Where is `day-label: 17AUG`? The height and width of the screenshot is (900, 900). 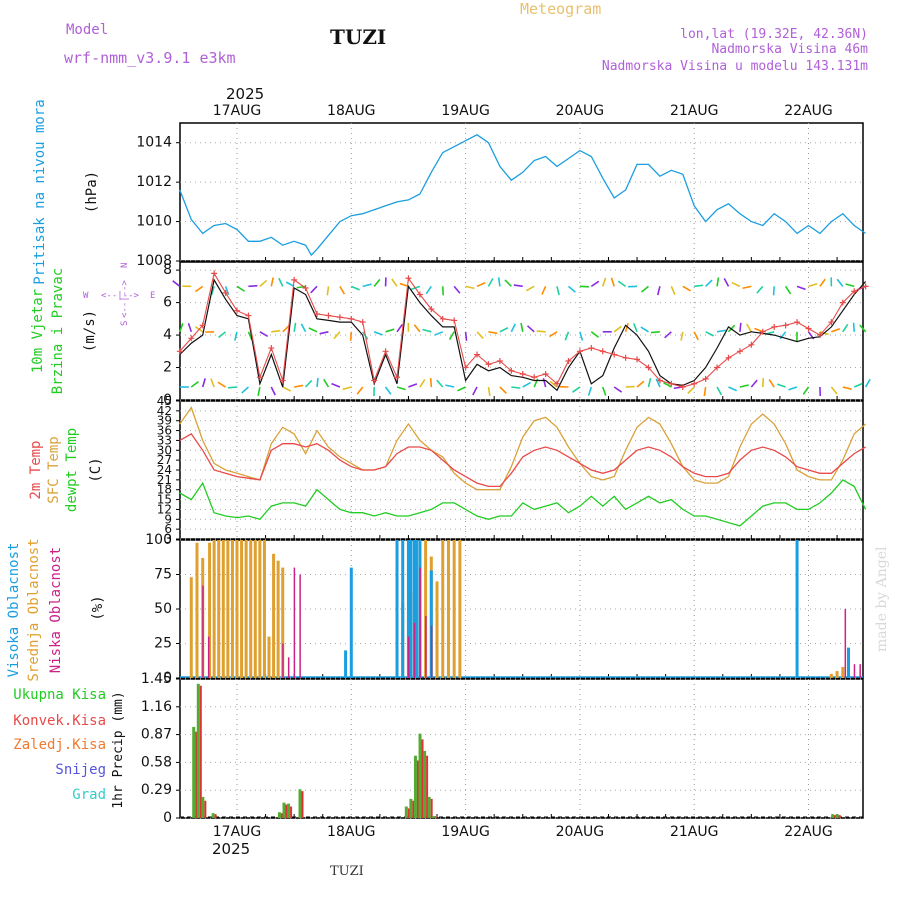
day-label: 17AUG is located at coordinates (237, 111).